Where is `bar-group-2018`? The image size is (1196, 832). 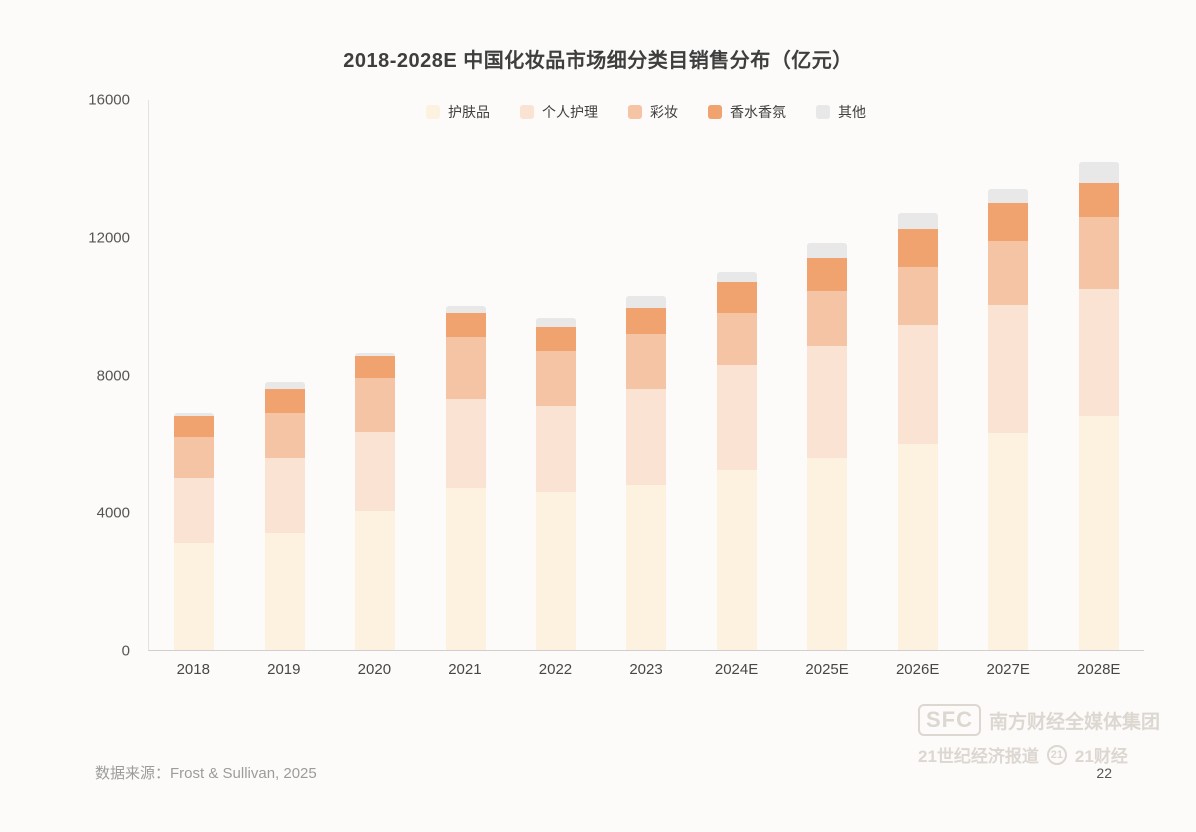 bar-group-2018 is located at coordinates (194, 375).